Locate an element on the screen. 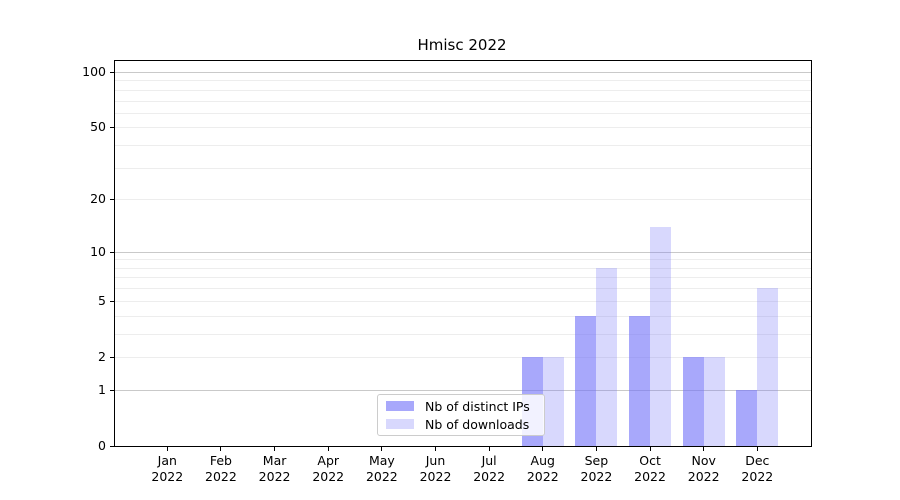  x-tick-month: Jul is located at coordinates (489, 460).